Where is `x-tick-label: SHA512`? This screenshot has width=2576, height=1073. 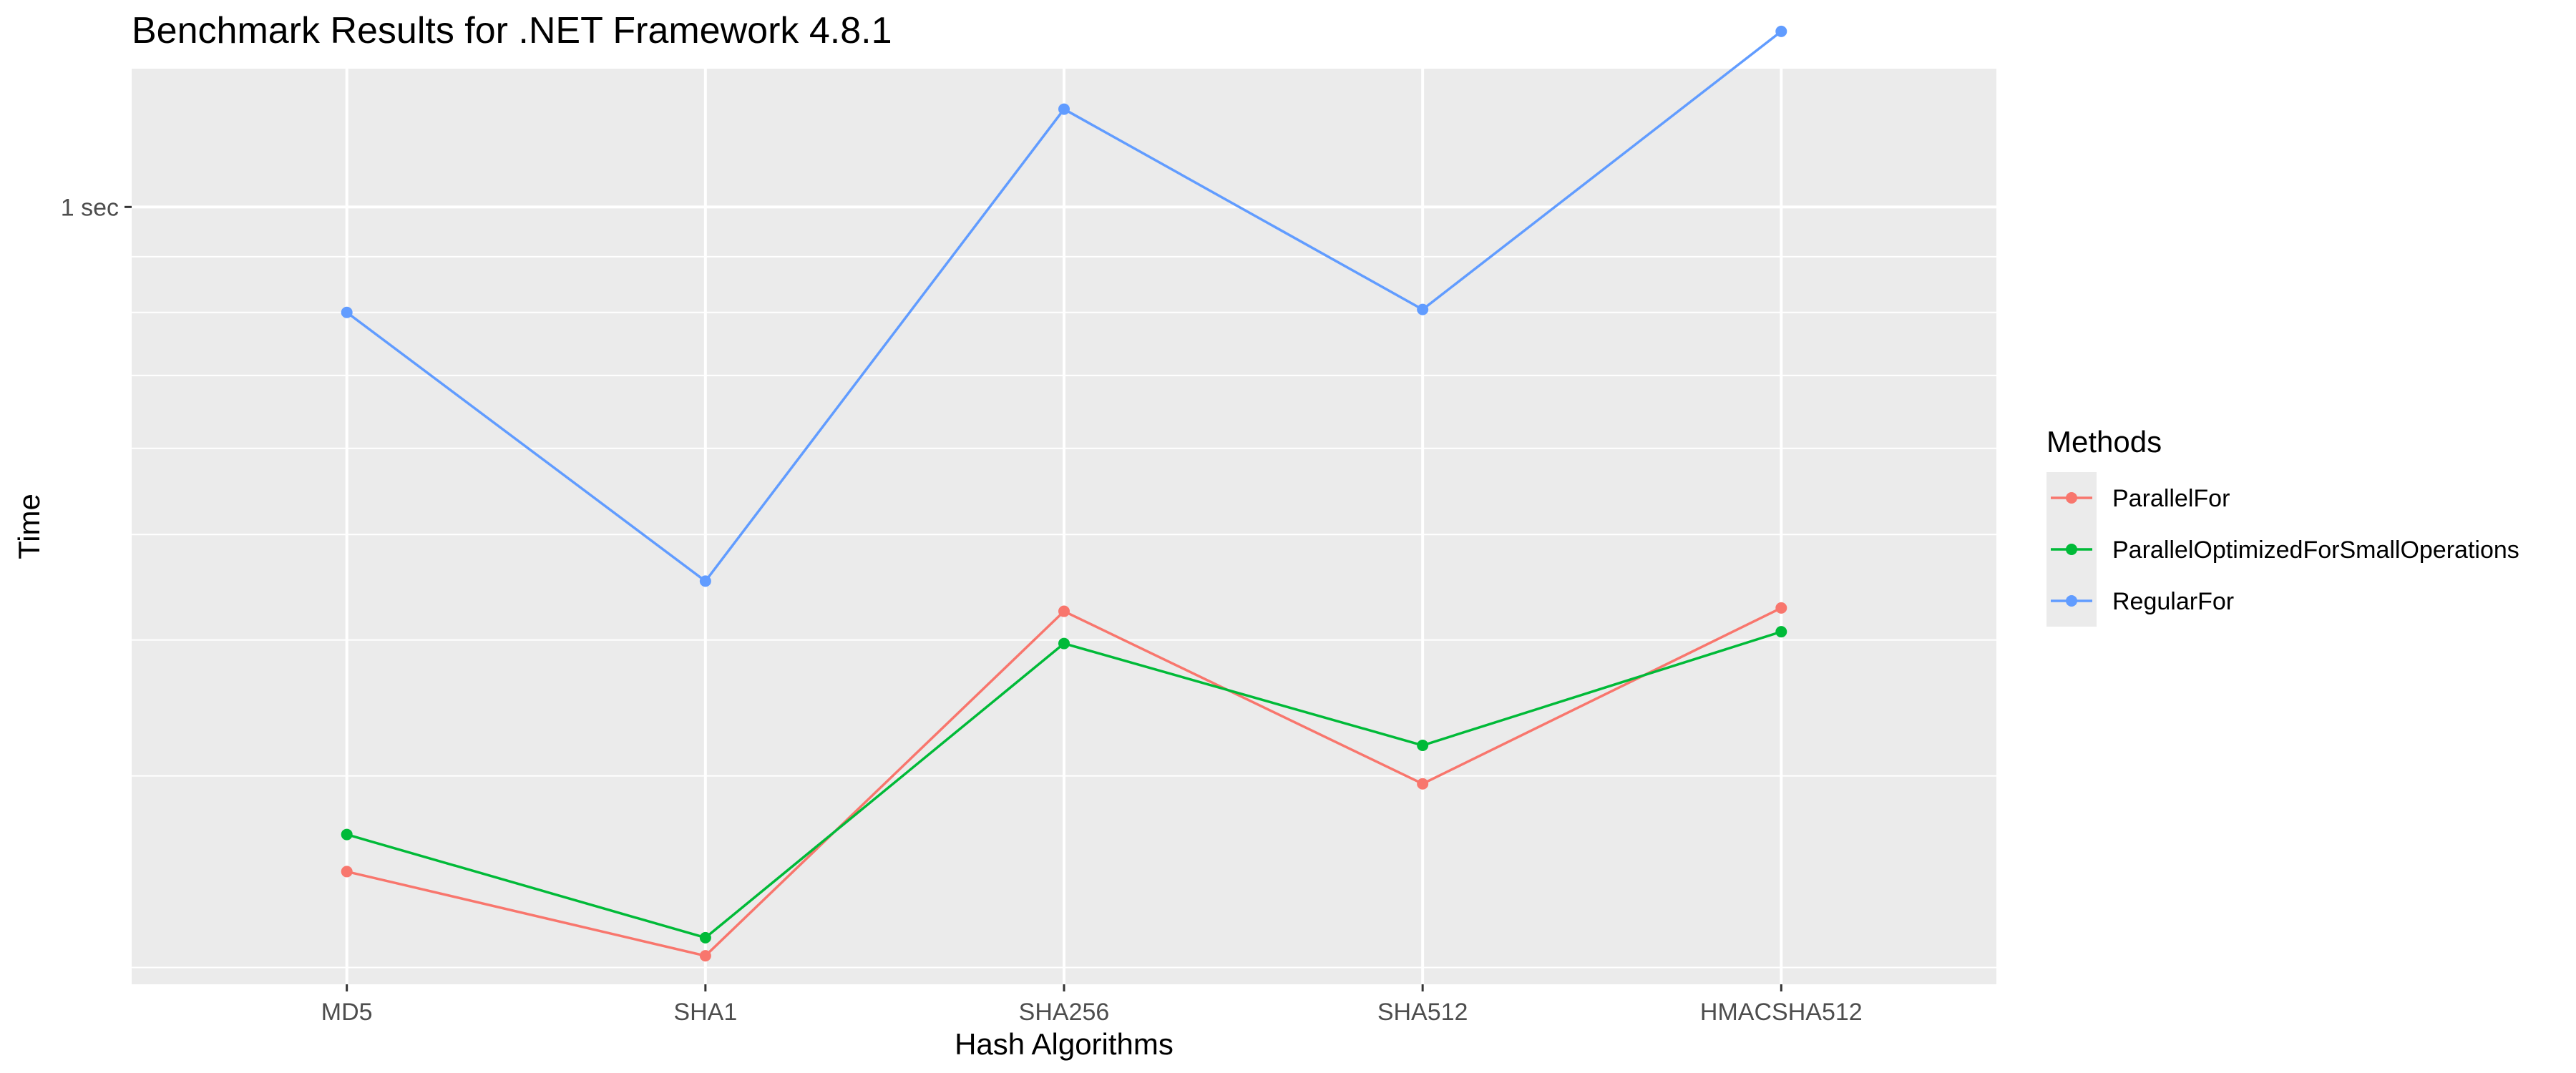
x-tick-label: SHA512 is located at coordinates (1422, 1012).